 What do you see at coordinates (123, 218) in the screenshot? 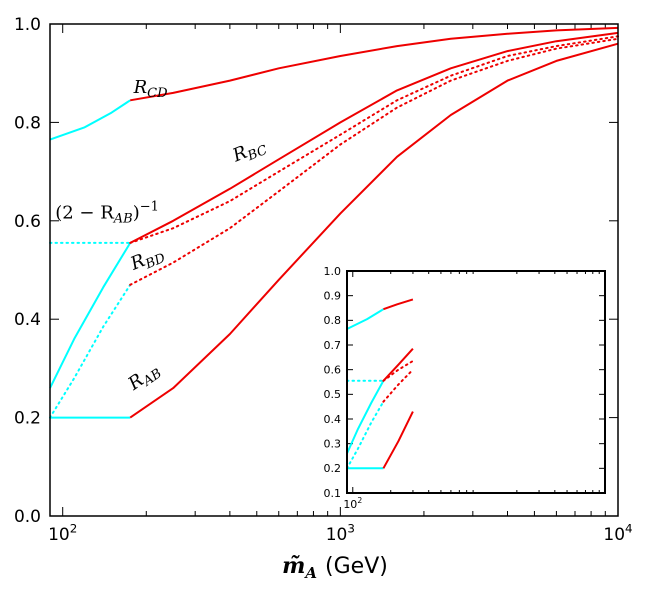
I see `main-label-subscript: AB` at bounding box center [123, 218].